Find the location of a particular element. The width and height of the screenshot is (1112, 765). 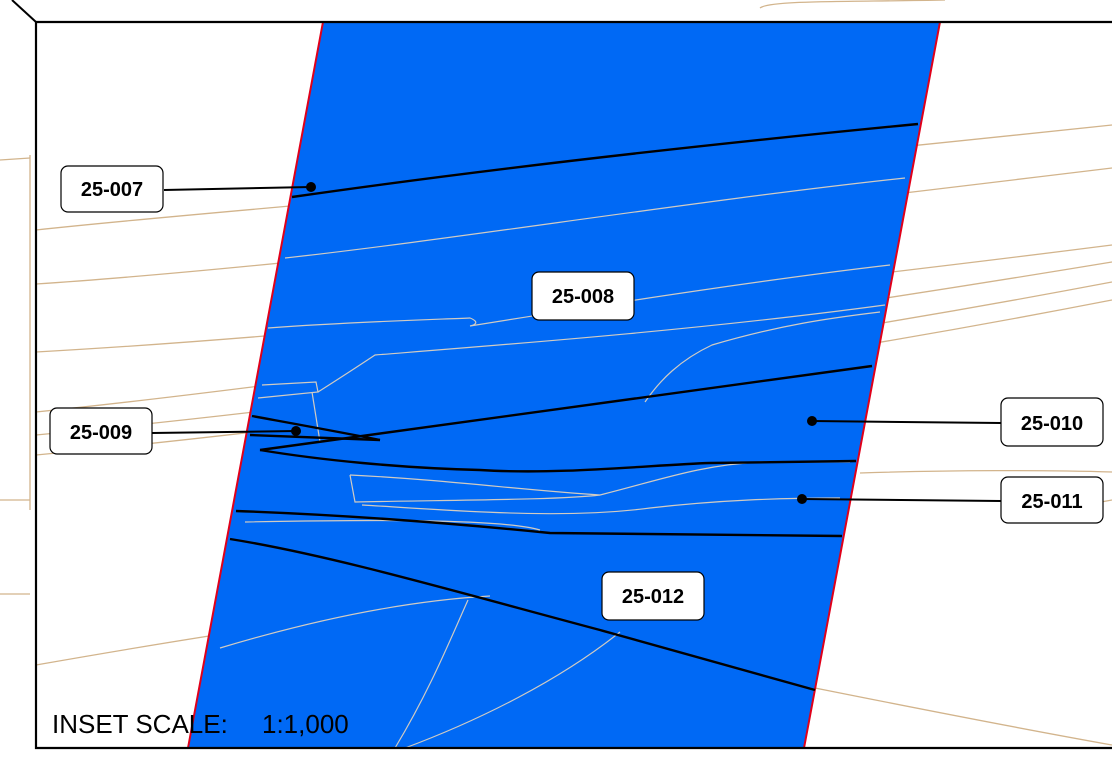

parcel-label-text: 25-007 is located at coordinates (112, 190).